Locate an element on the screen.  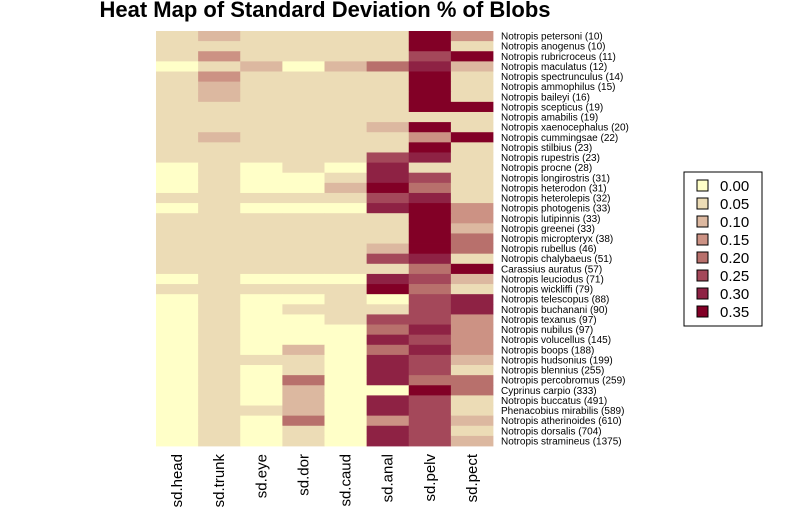
legend-label: 0.00 is located at coordinates (734, 186).